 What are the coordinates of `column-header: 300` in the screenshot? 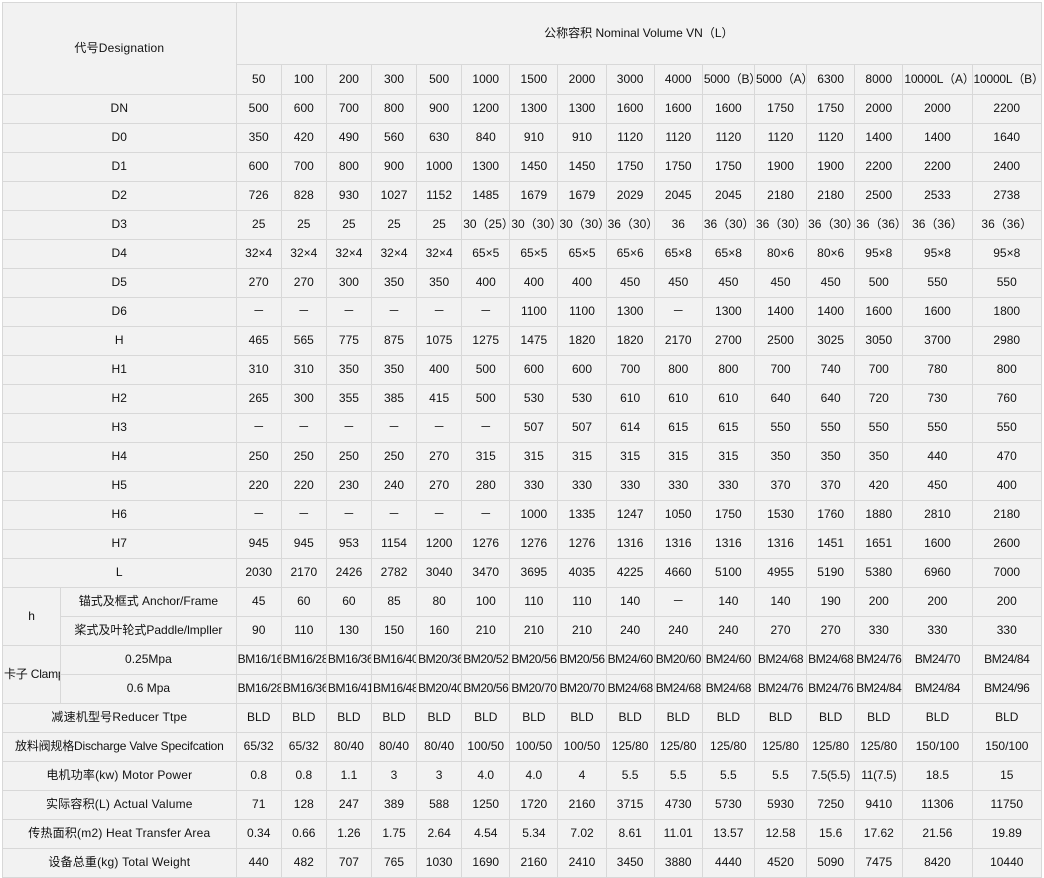 It's located at (394, 79).